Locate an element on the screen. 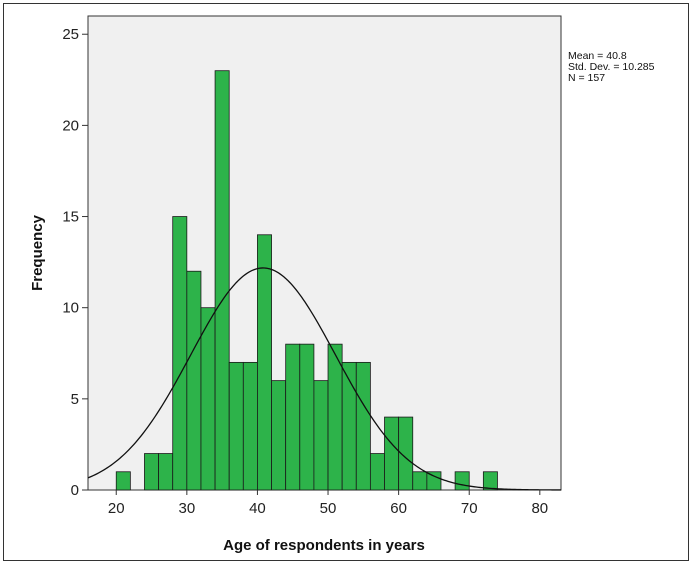 This screenshot has height=565, width=694. y-tick-label-10: 10 is located at coordinates (70, 308).